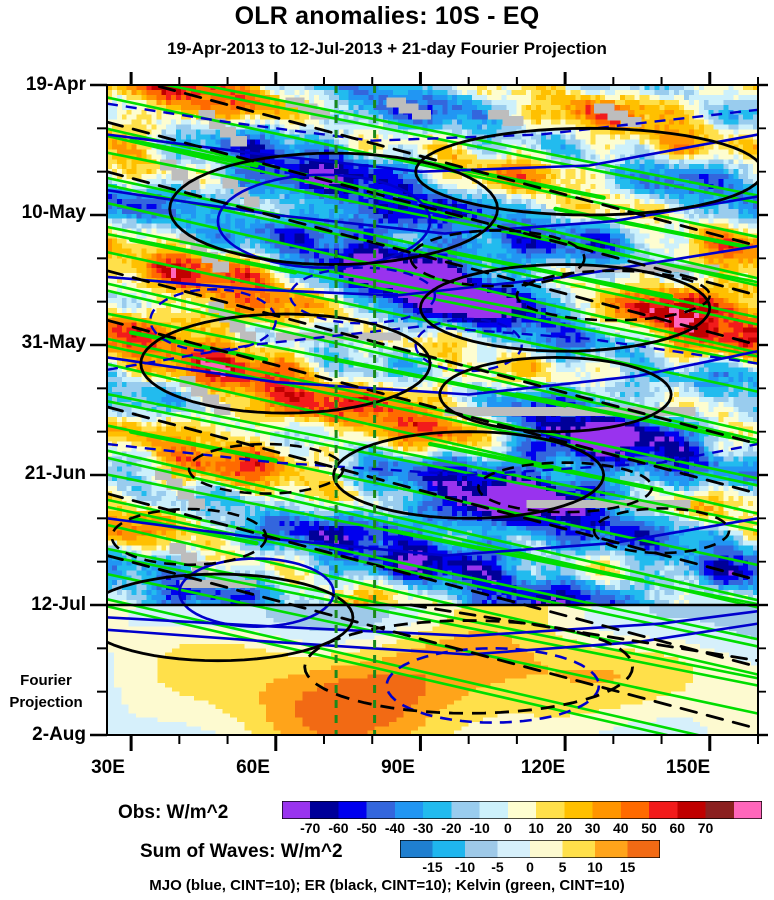  I want to click on x-tick-label-0: 30E, so click(108, 767).